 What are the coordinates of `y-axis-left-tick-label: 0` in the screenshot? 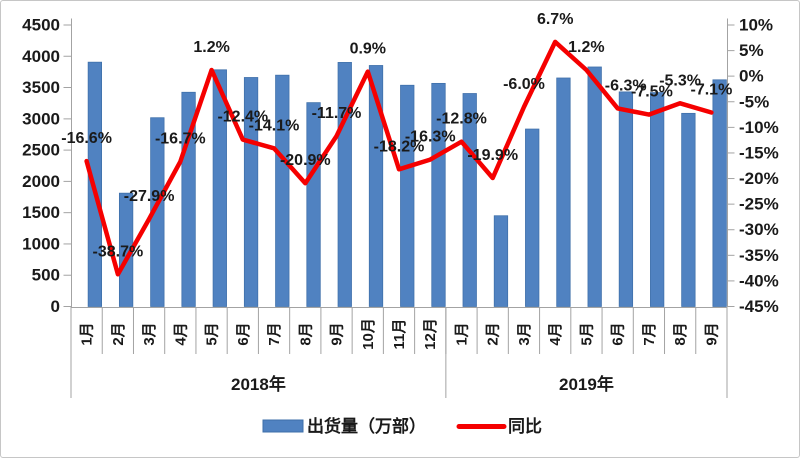 It's located at (55, 306).